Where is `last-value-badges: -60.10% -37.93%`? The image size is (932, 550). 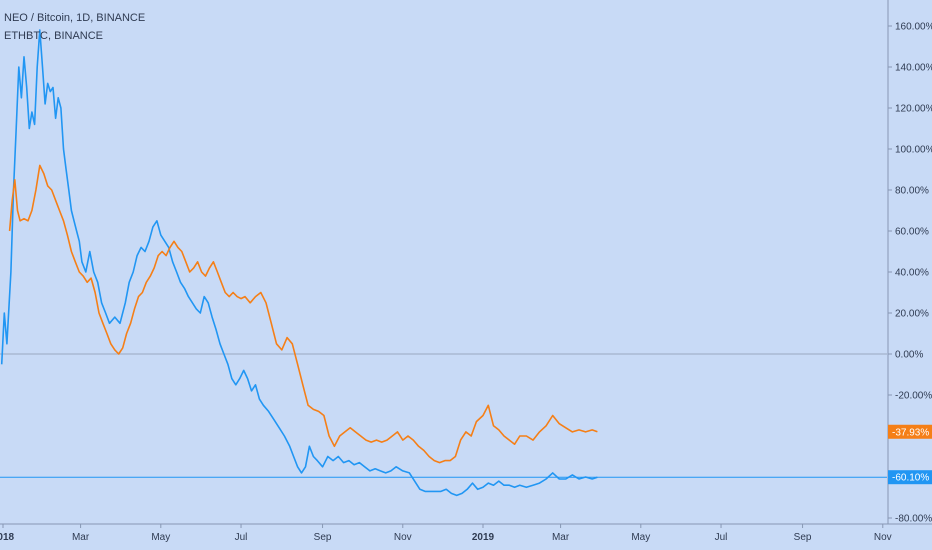 last-value-badges: -60.10% -37.93% is located at coordinates (910, 454).